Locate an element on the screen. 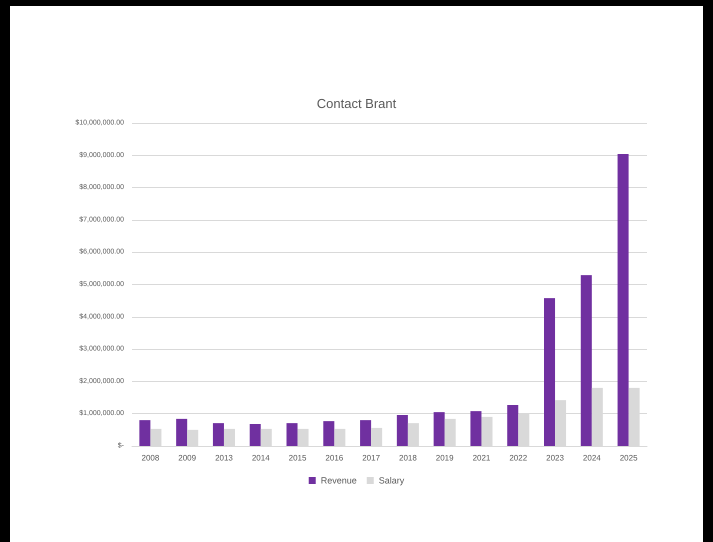 This screenshot has height=542, width=713. legend-label: Salary is located at coordinates (391, 481).